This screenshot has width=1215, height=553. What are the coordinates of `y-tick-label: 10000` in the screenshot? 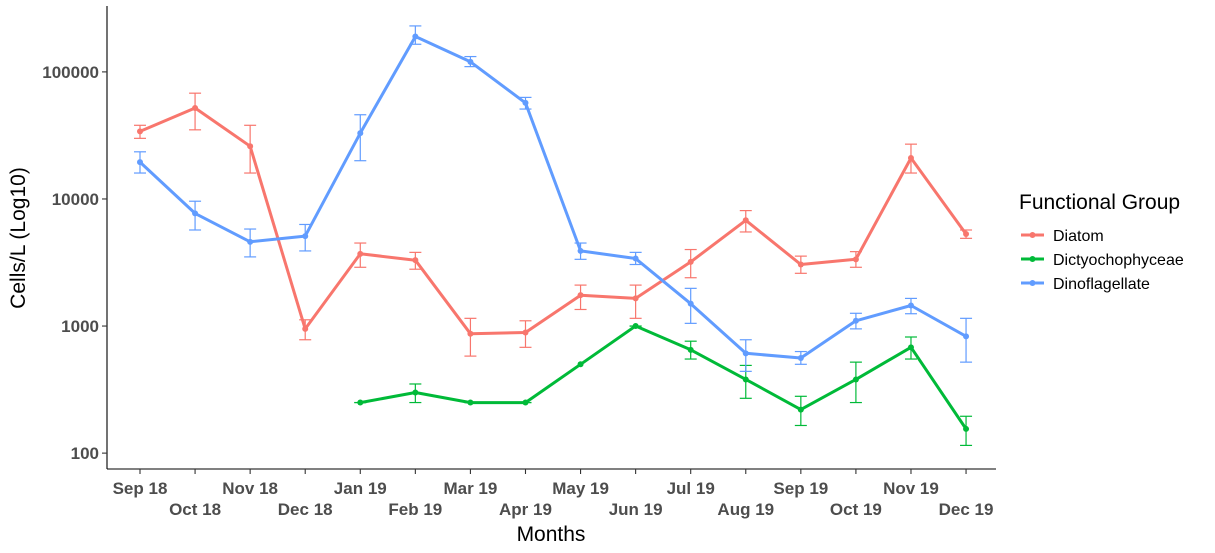 It's located at (75, 199).